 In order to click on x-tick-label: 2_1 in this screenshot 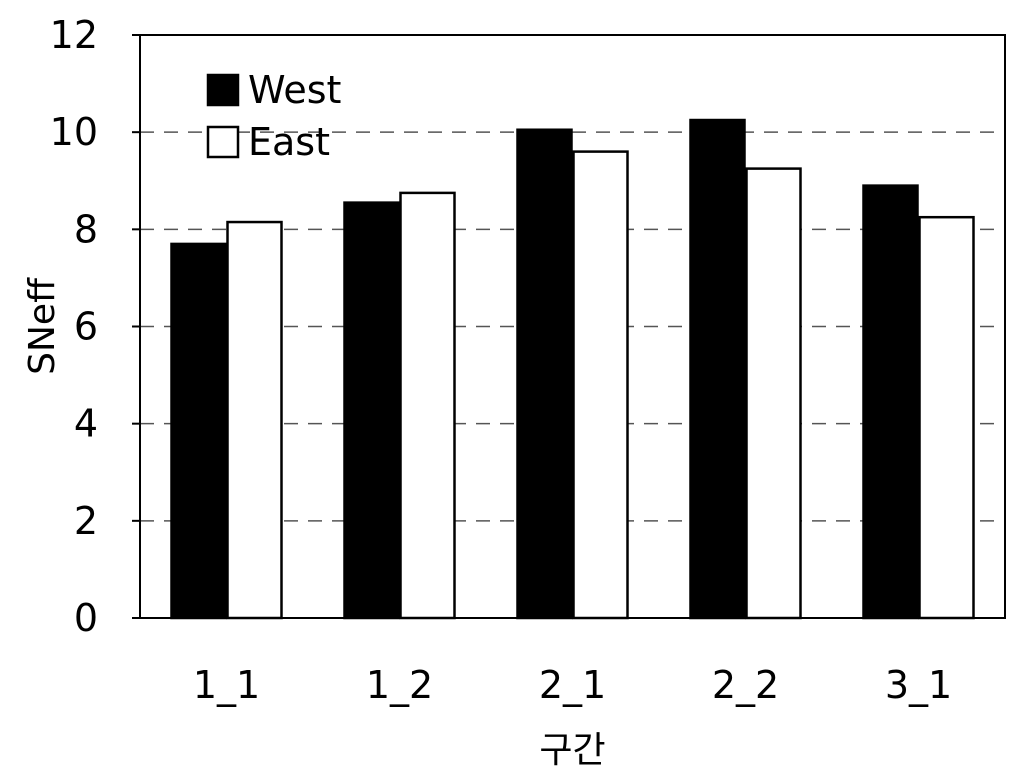, I will do `click(572, 685)`.